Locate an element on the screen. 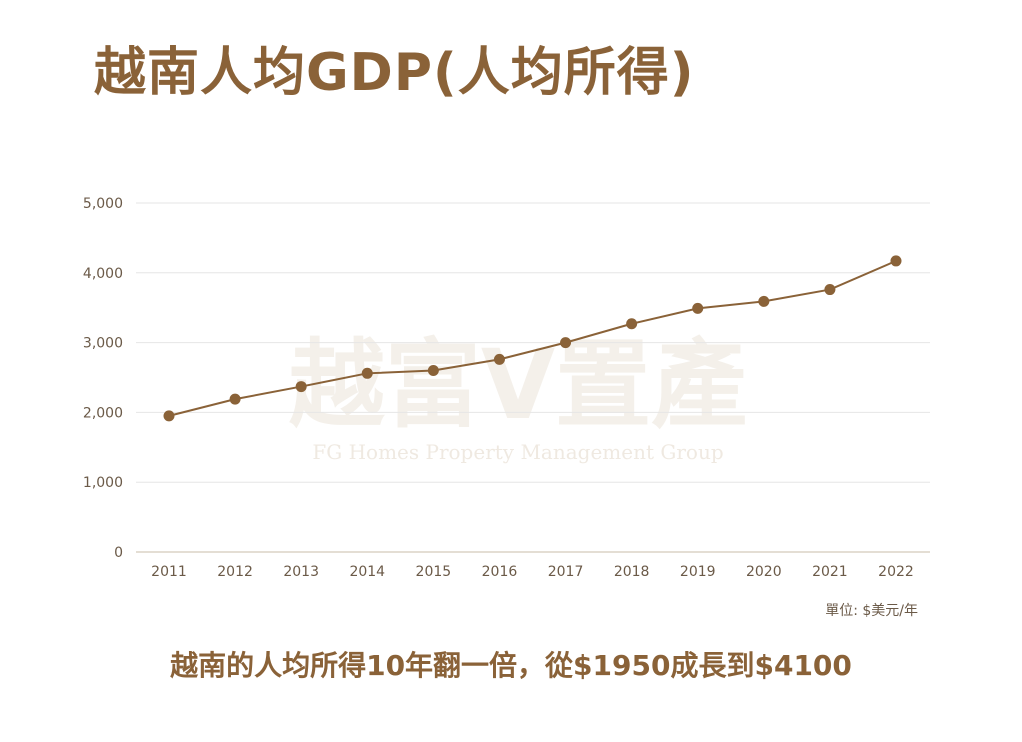  x-tick-label: 2021 is located at coordinates (830, 572).